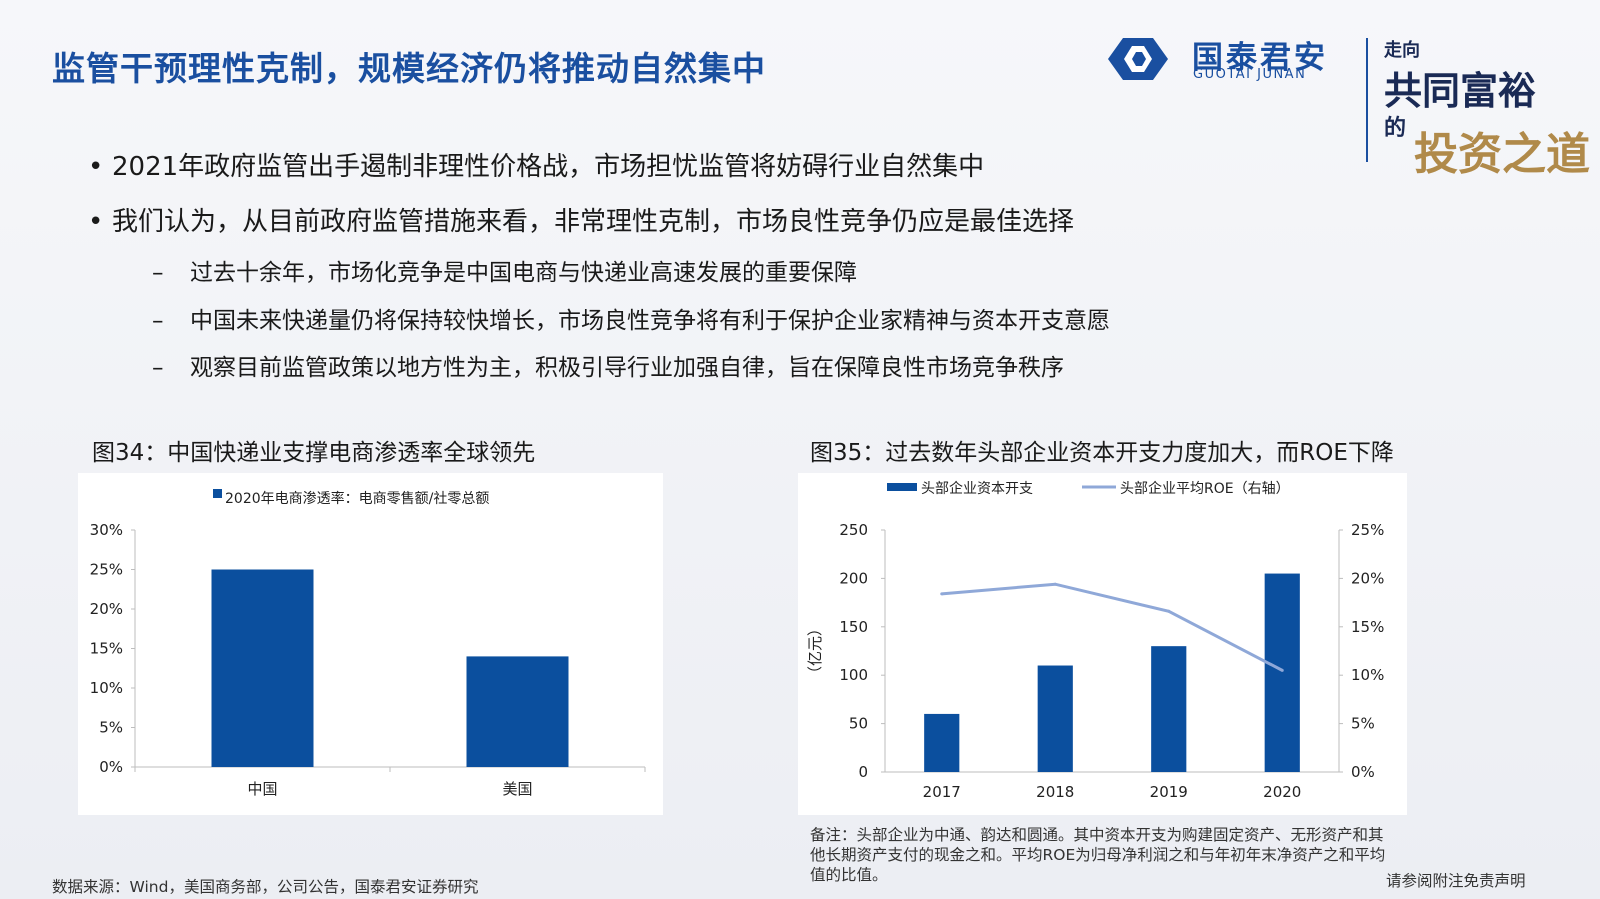 This screenshot has width=1600, height=899. What do you see at coordinates (1363, 772) in the screenshot?
I see `y2-tick-label: 0%` at bounding box center [1363, 772].